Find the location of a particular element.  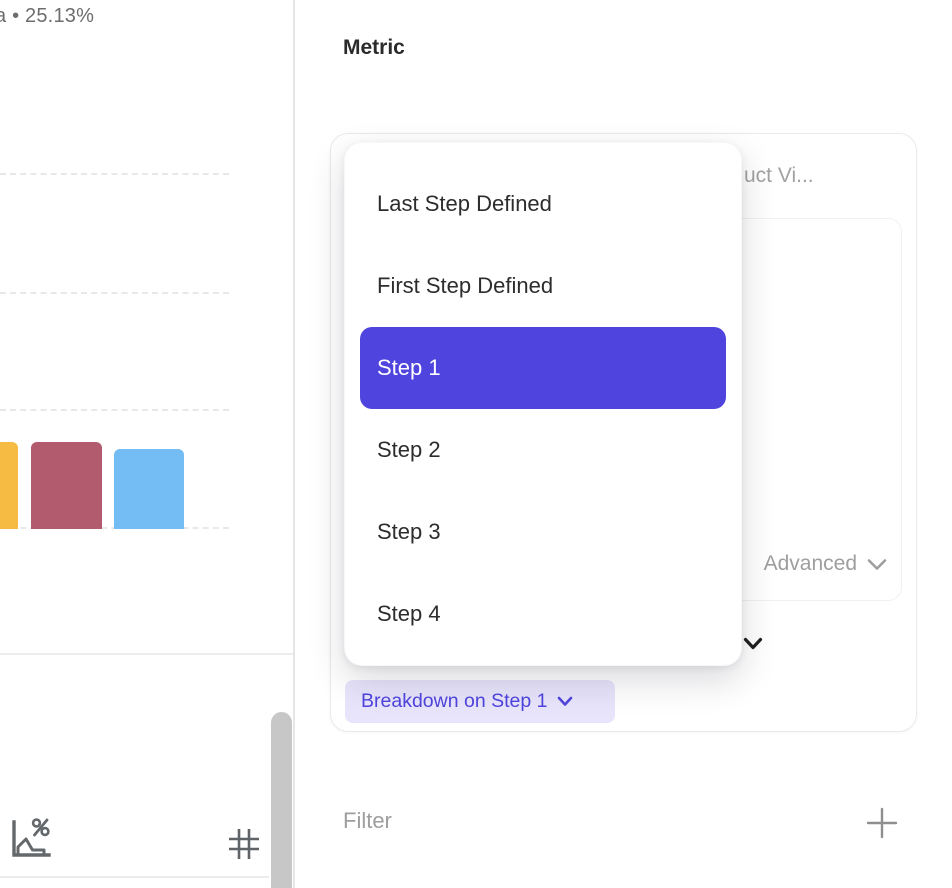

vertical-scrollbar-thumb is located at coordinates (281, 800).